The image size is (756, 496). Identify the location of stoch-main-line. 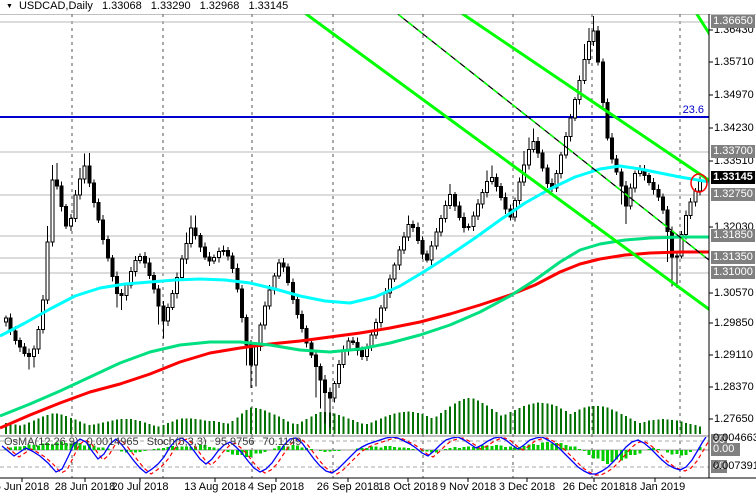
(354, 456).